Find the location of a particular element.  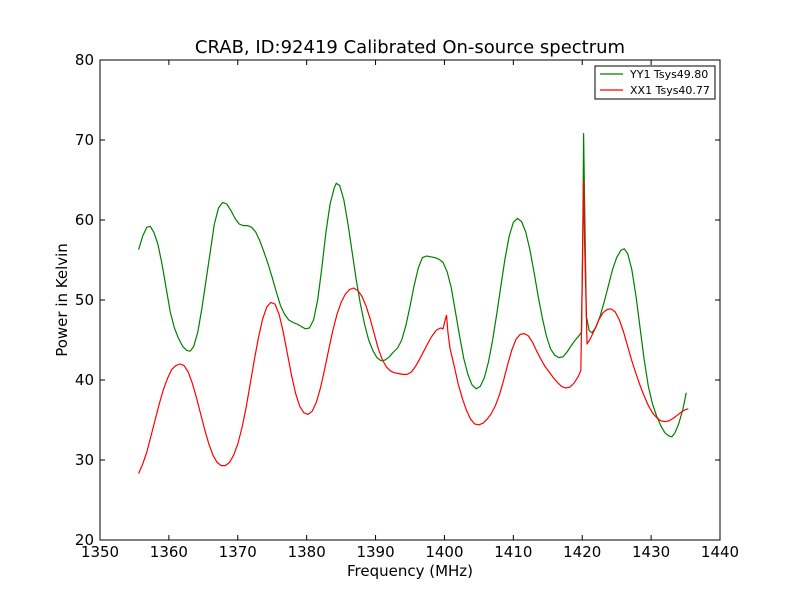

y-tick-label: 20 is located at coordinates (84, 540).